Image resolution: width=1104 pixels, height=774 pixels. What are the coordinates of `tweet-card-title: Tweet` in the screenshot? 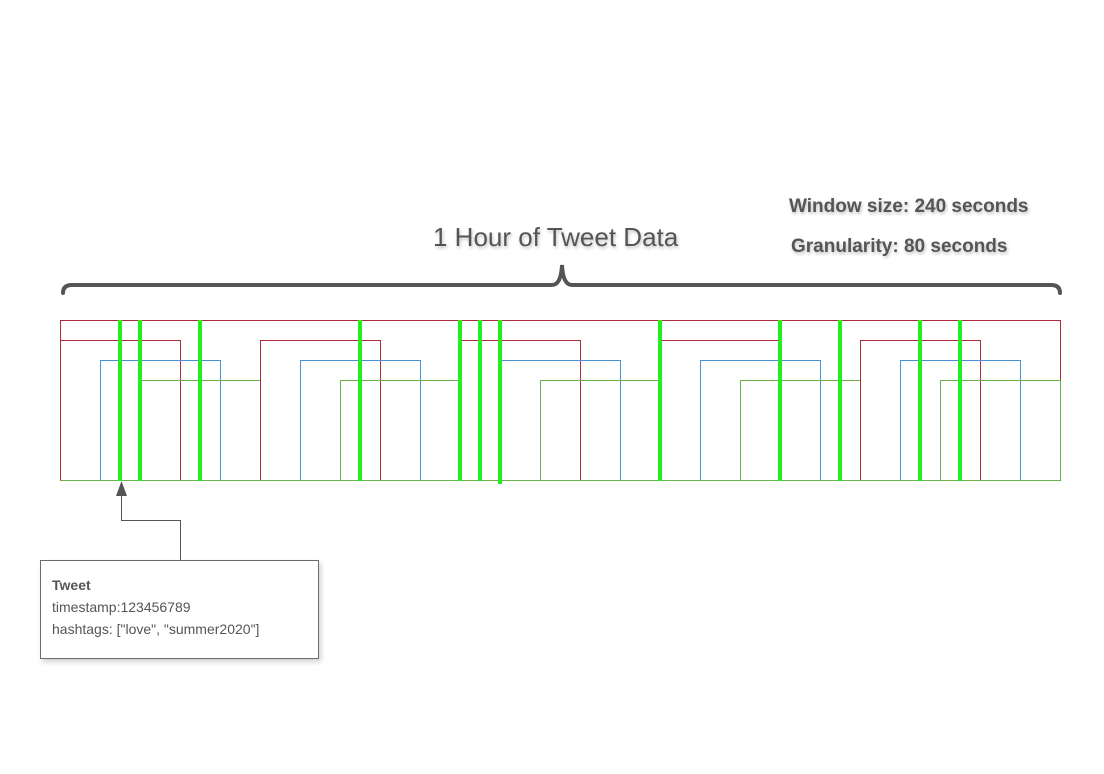 It's located at (71, 585).